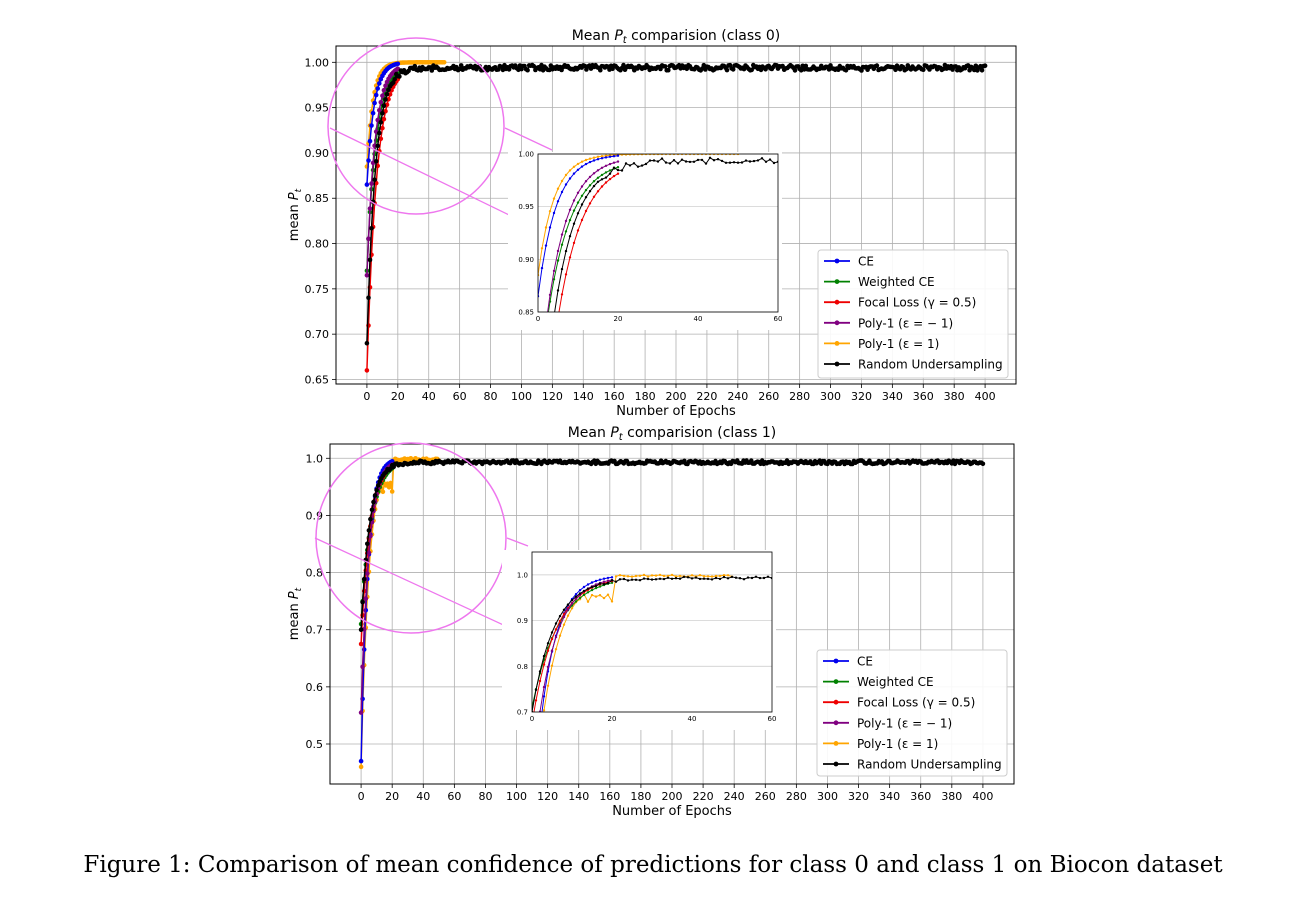  Describe the element at coordinates (392, 796) in the screenshot. I see `x-tick-label: 20` at that location.